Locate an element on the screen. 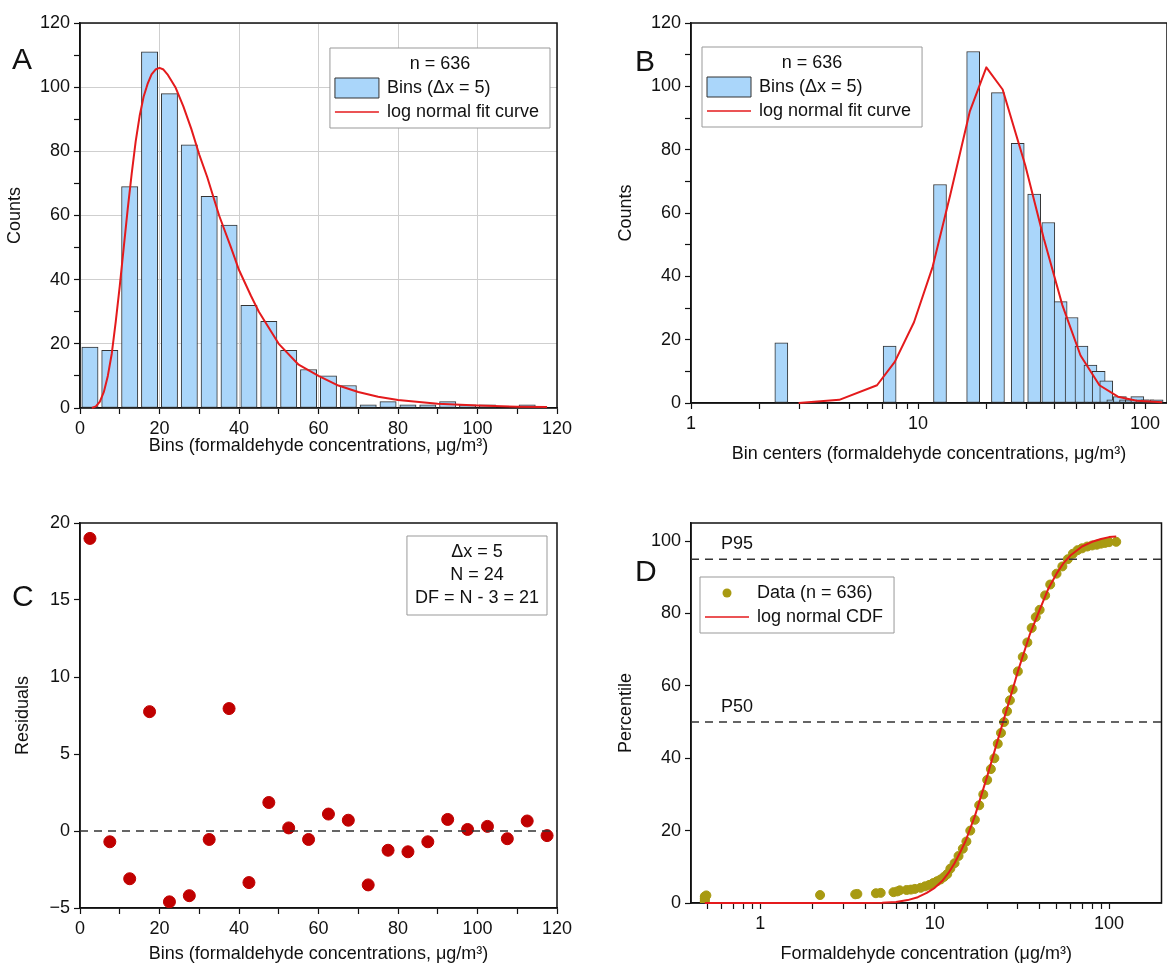  x-axis-title: Formaldehyde concentration (μg/m³) is located at coordinates (926, 953).